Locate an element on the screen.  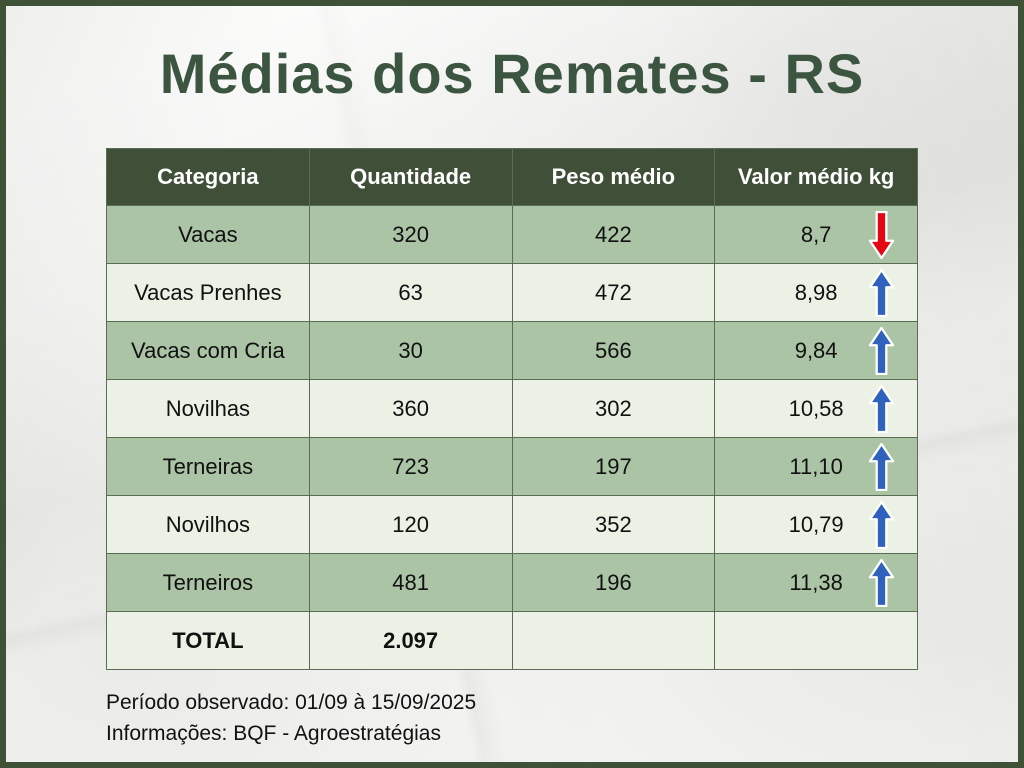
value-cell: 10,79 is located at coordinates (816, 525).